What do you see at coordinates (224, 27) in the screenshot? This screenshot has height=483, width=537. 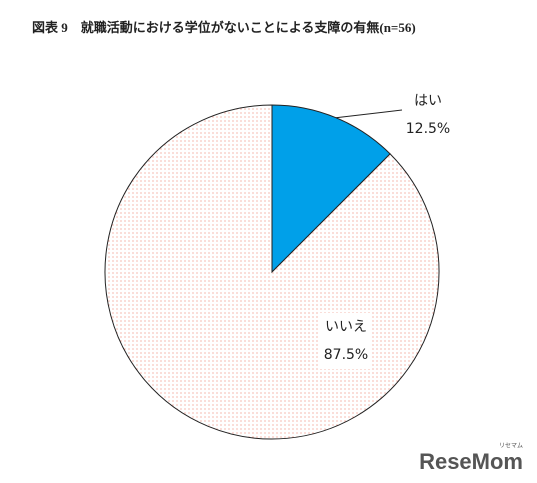 I see `chart-title: 図表 9 就職活動における学位がないことによる支障の有無(n=56)` at bounding box center [224, 27].